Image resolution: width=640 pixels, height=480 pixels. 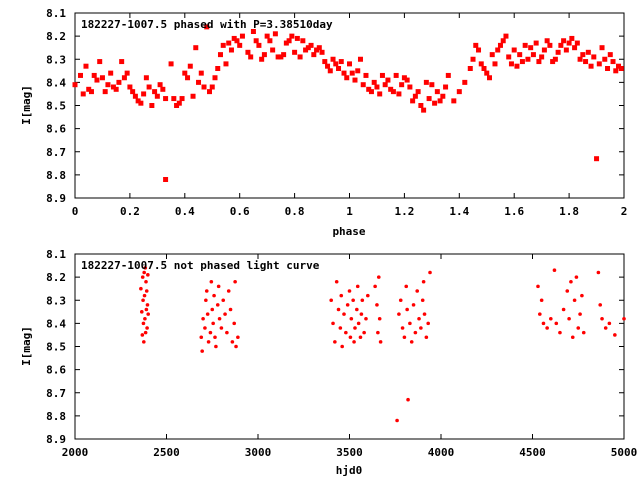 What do you see at coordinates (26, 105) in the screenshot?
I see `y-axis-label: I[mag]` at bounding box center [26, 105].